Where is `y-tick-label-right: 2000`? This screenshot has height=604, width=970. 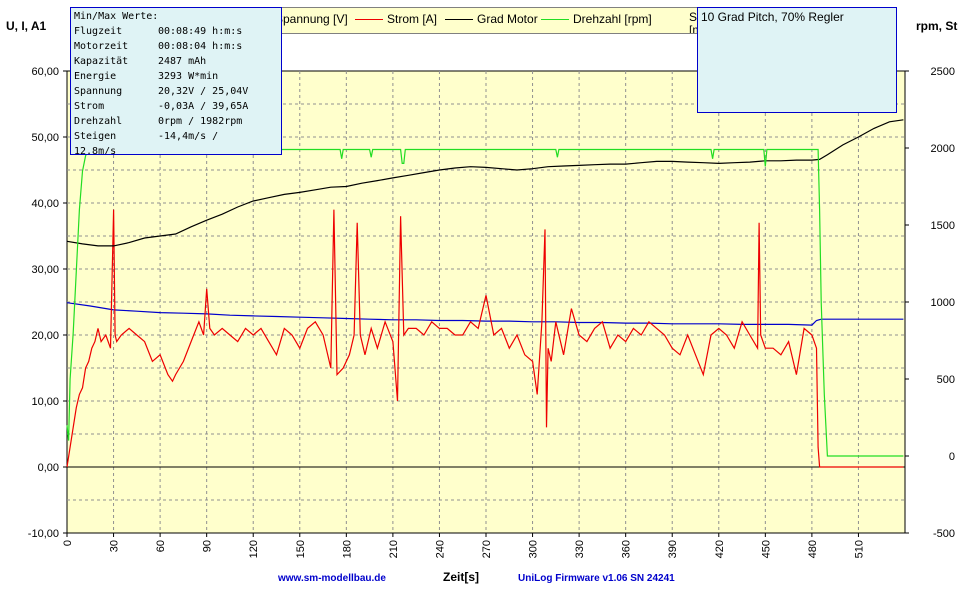
y-tick-label-right: 2000 is located at coordinates (943, 149).